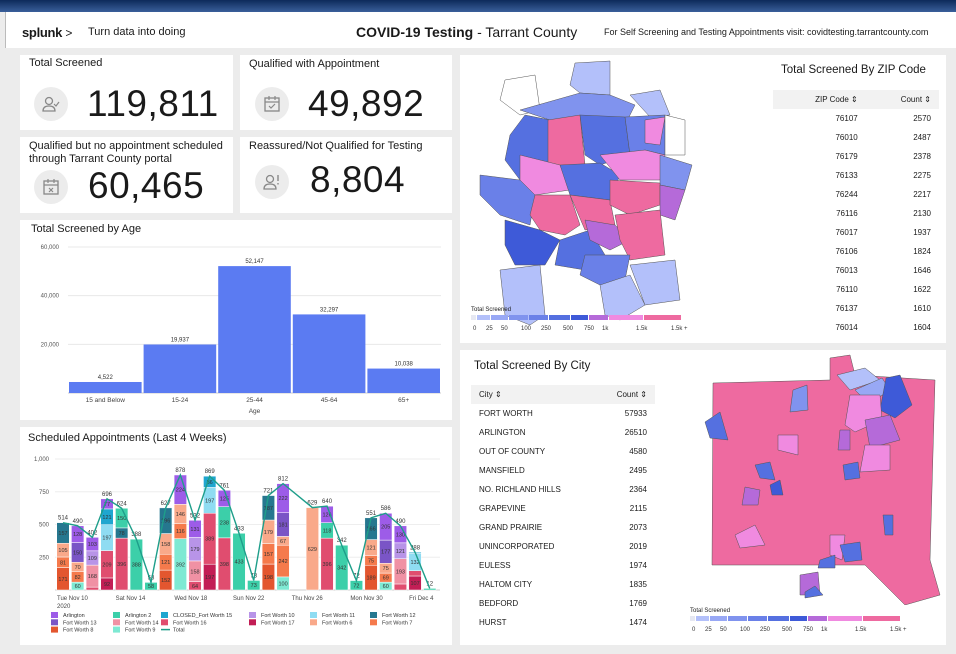 This screenshot has height=654, width=956. I want to click on row-label: EULESS, so click(495, 565).